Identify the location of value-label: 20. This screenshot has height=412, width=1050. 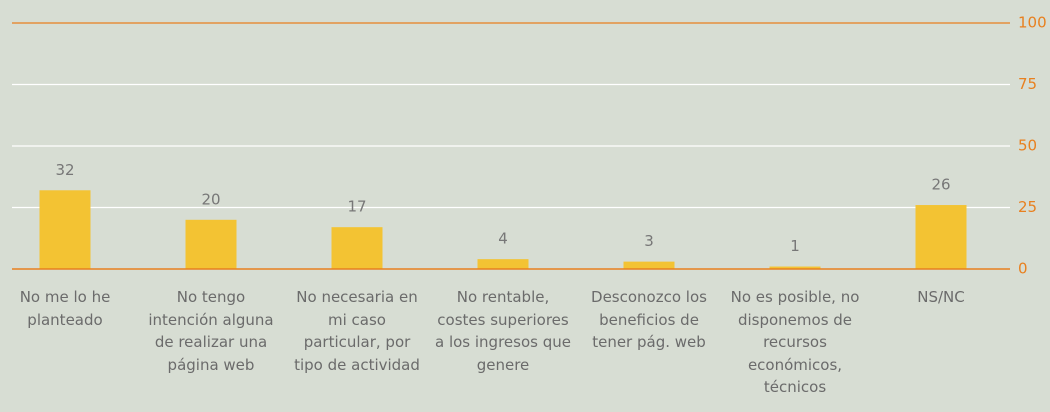
(210, 199).